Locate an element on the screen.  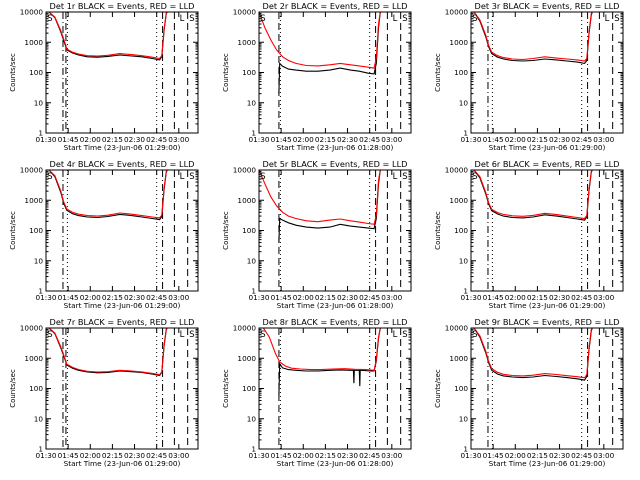
x-axis-label: Start Time (23-Jun-06 01:28:00) is located at coordinates (335, 305).